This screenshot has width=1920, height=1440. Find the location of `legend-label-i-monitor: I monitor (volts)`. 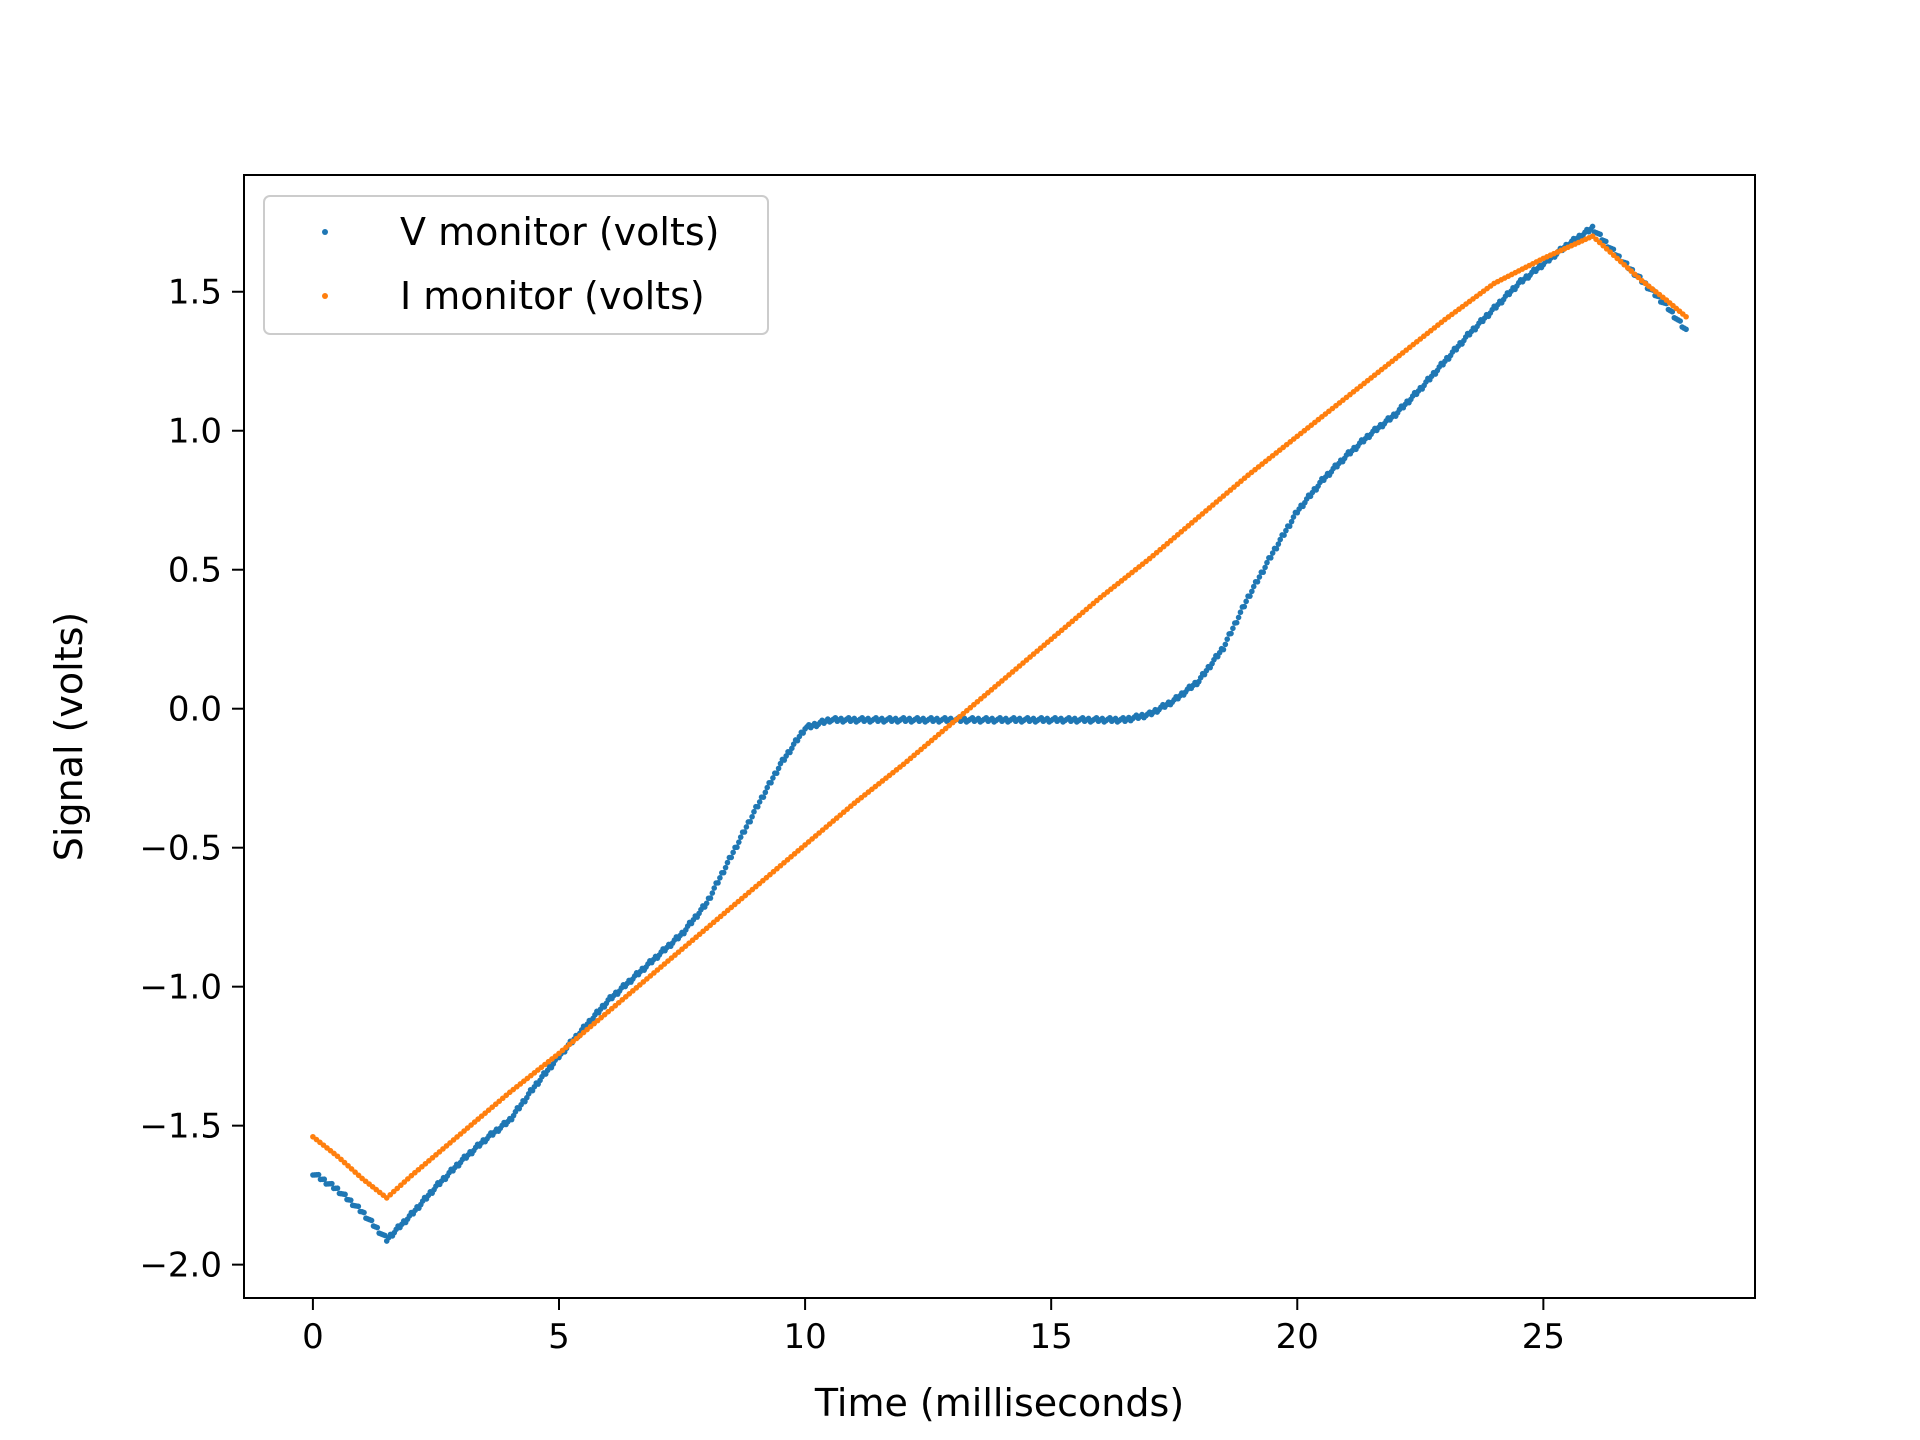

legend-label-i-monitor: I monitor (volts) is located at coordinates (552, 296).